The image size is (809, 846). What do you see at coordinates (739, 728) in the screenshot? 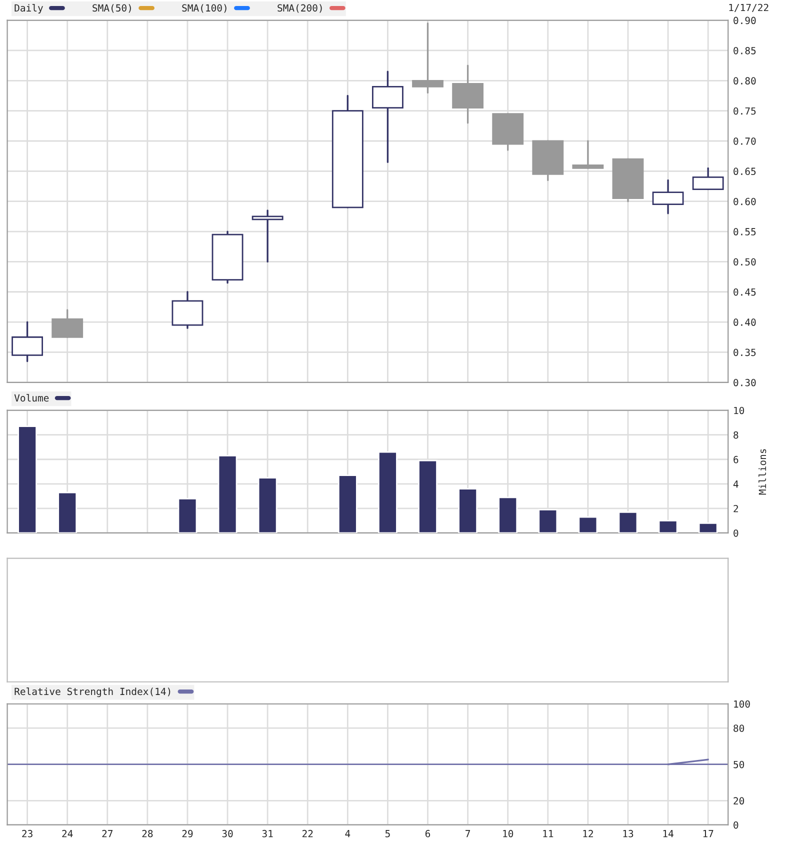
I see `y-tick-label: 80` at bounding box center [739, 728].